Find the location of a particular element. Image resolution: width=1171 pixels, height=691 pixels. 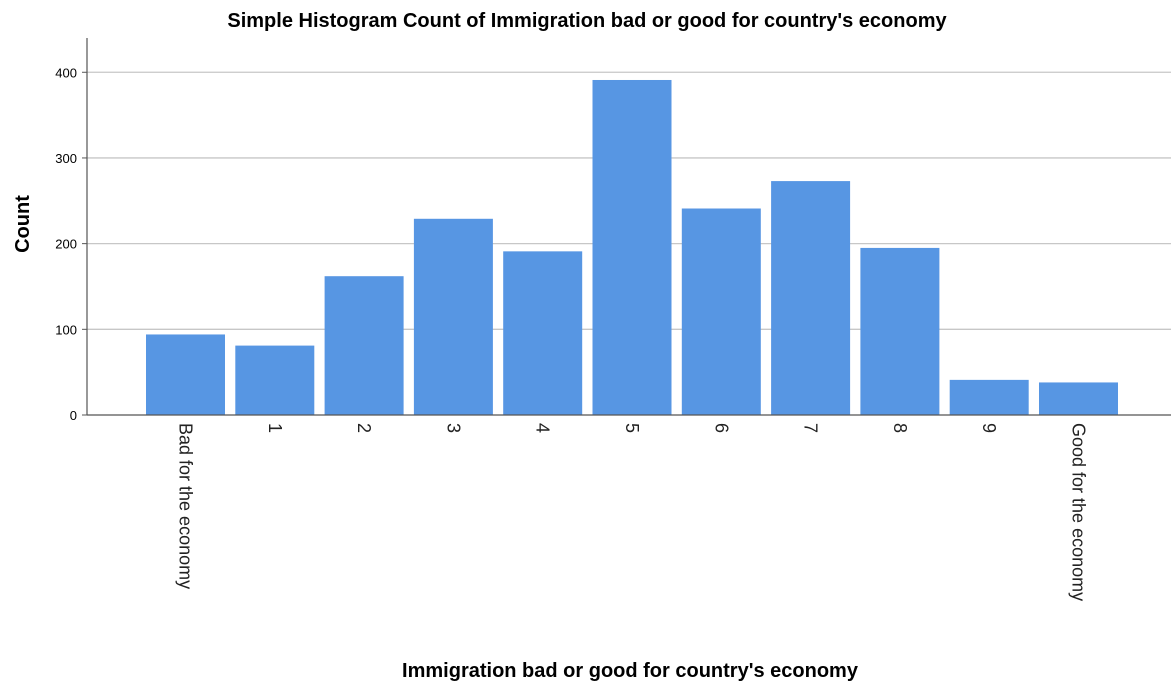

x-tick-label: 2 is located at coordinates (364, 428).